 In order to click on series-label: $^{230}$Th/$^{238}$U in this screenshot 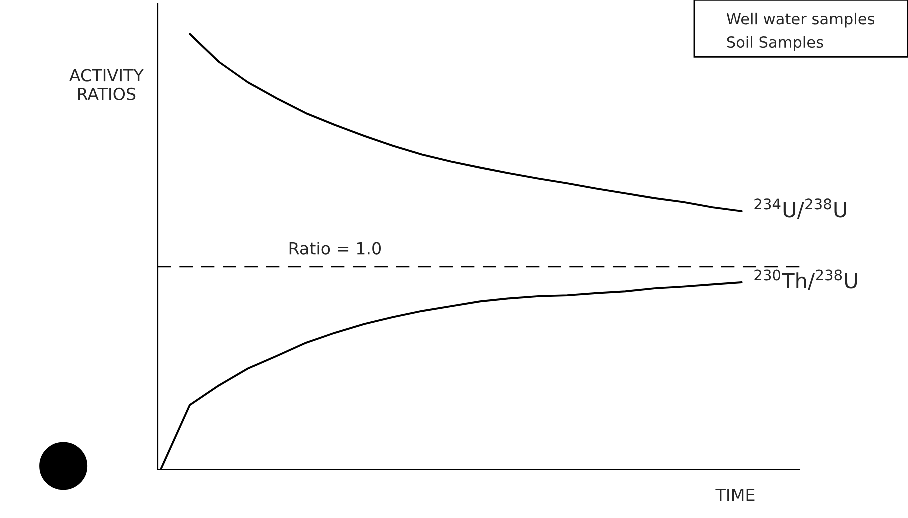, I will do `click(806, 280)`.